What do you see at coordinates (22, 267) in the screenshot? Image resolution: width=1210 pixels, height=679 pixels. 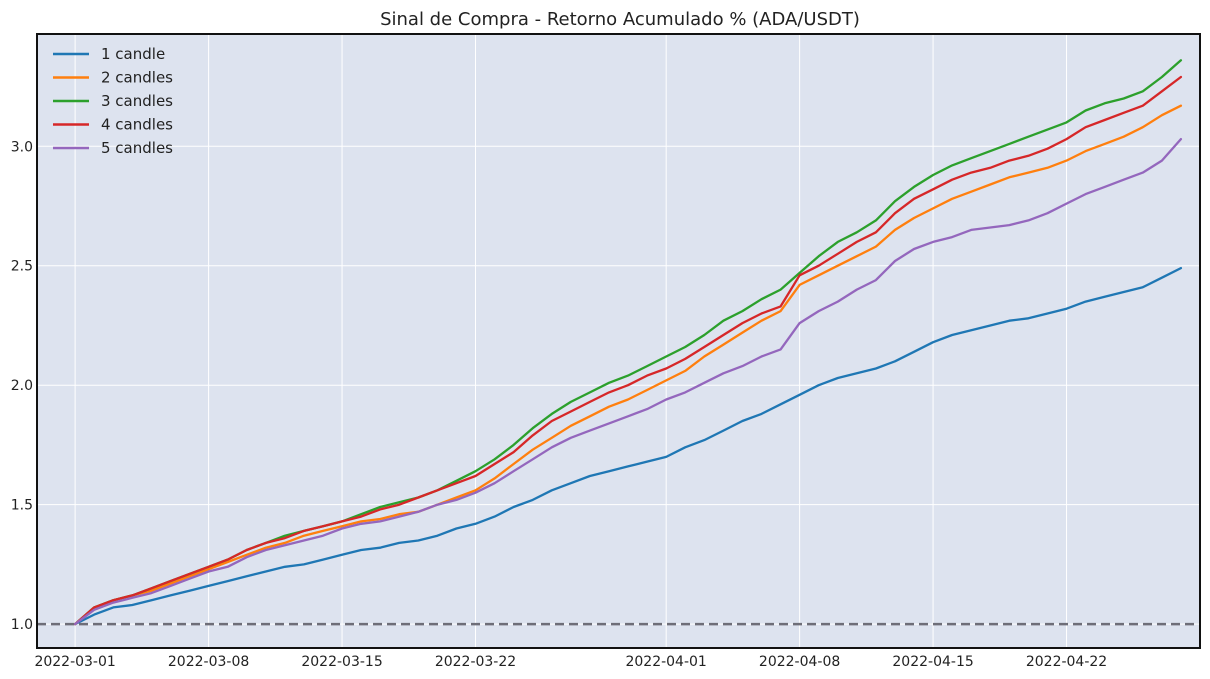 I see `y-tick-label: 2.5` at bounding box center [22, 267].